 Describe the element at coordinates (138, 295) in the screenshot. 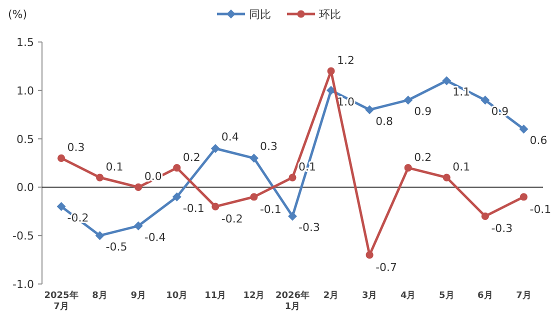

I see `x-tick-label: 9月` at that location.